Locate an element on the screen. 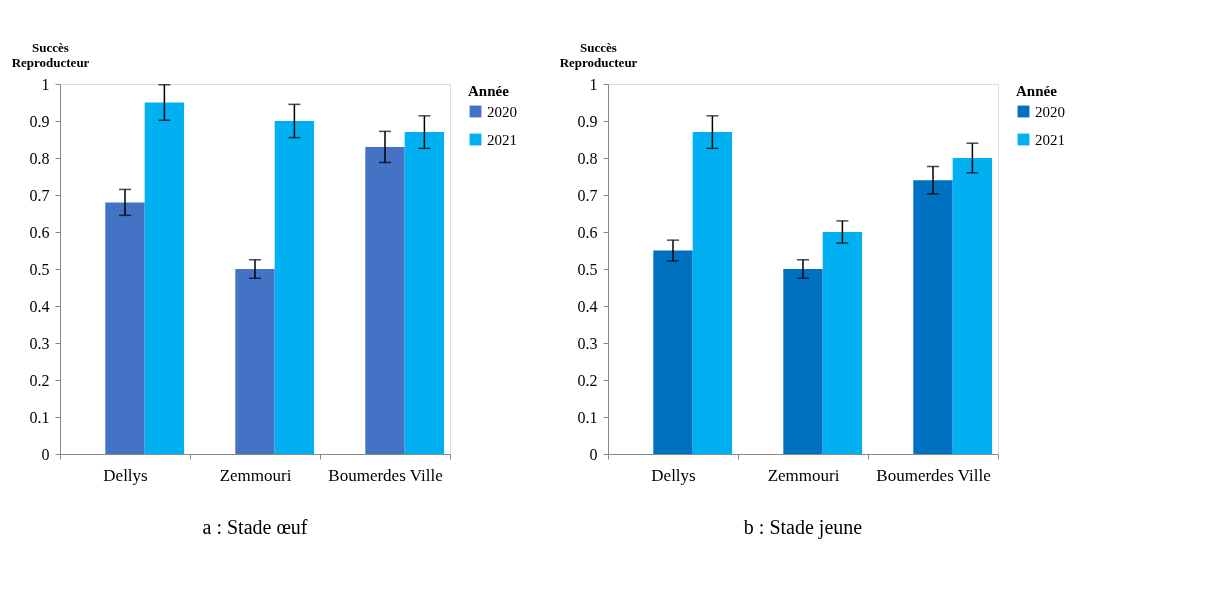  text: a : Stade œuf is located at coordinates (255, 527).